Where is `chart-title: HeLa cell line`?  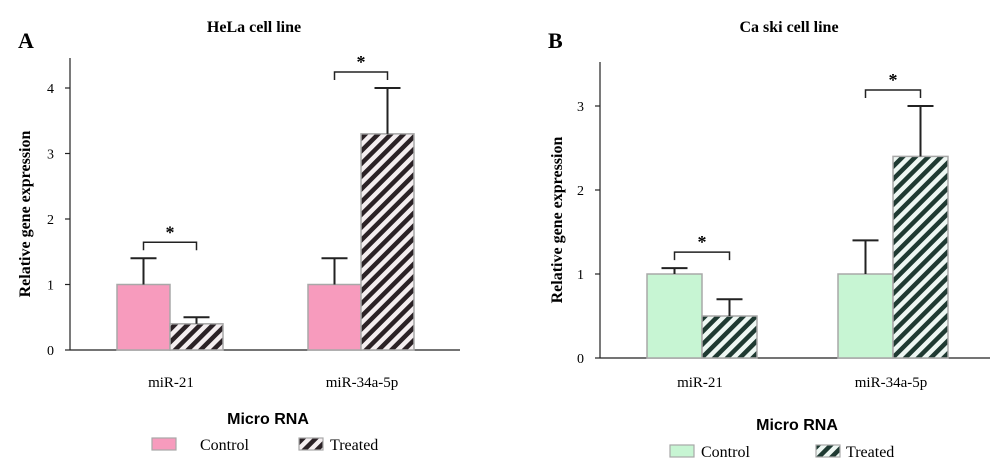 chart-title: HeLa cell line is located at coordinates (254, 27).